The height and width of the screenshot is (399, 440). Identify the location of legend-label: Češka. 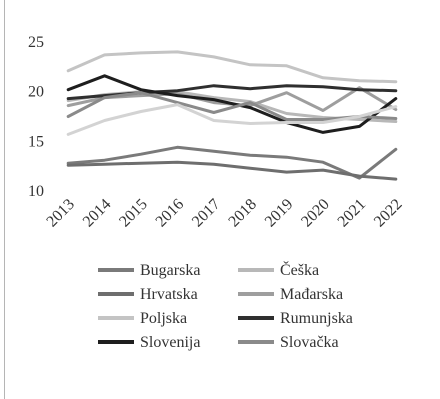
(299, 269).